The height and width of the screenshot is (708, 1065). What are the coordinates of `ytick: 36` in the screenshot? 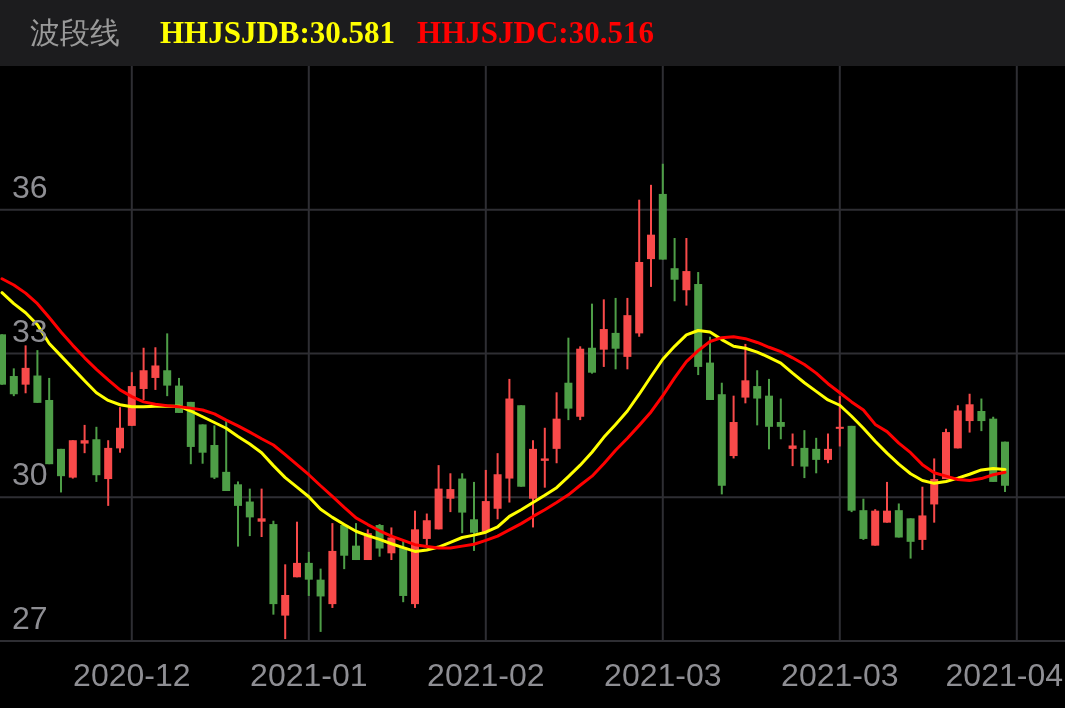 It's located at (30, 186).